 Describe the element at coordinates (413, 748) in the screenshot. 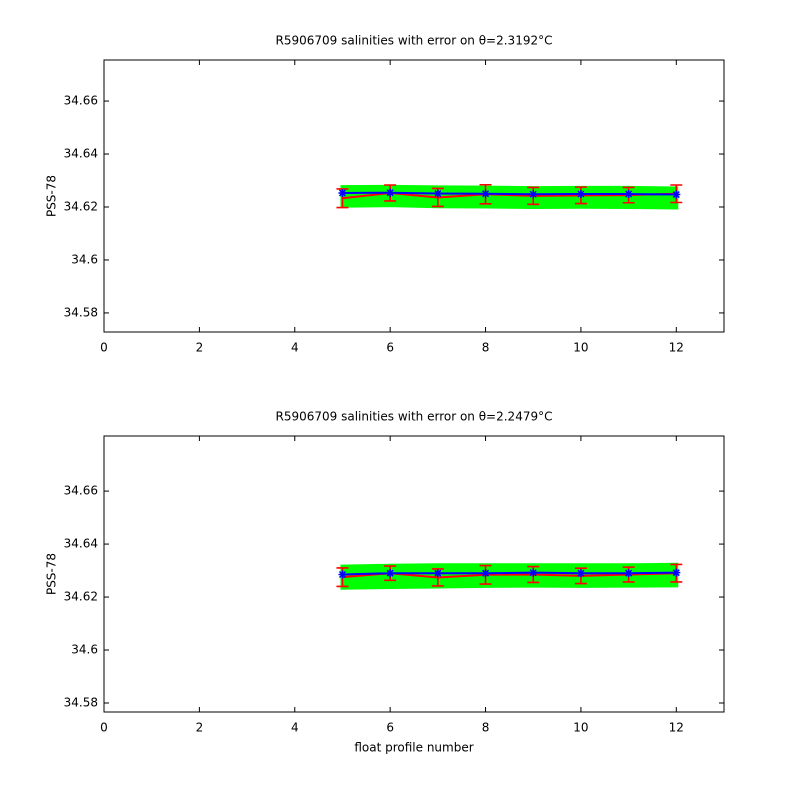

I see `x-axis-label: float profile number` at that location.